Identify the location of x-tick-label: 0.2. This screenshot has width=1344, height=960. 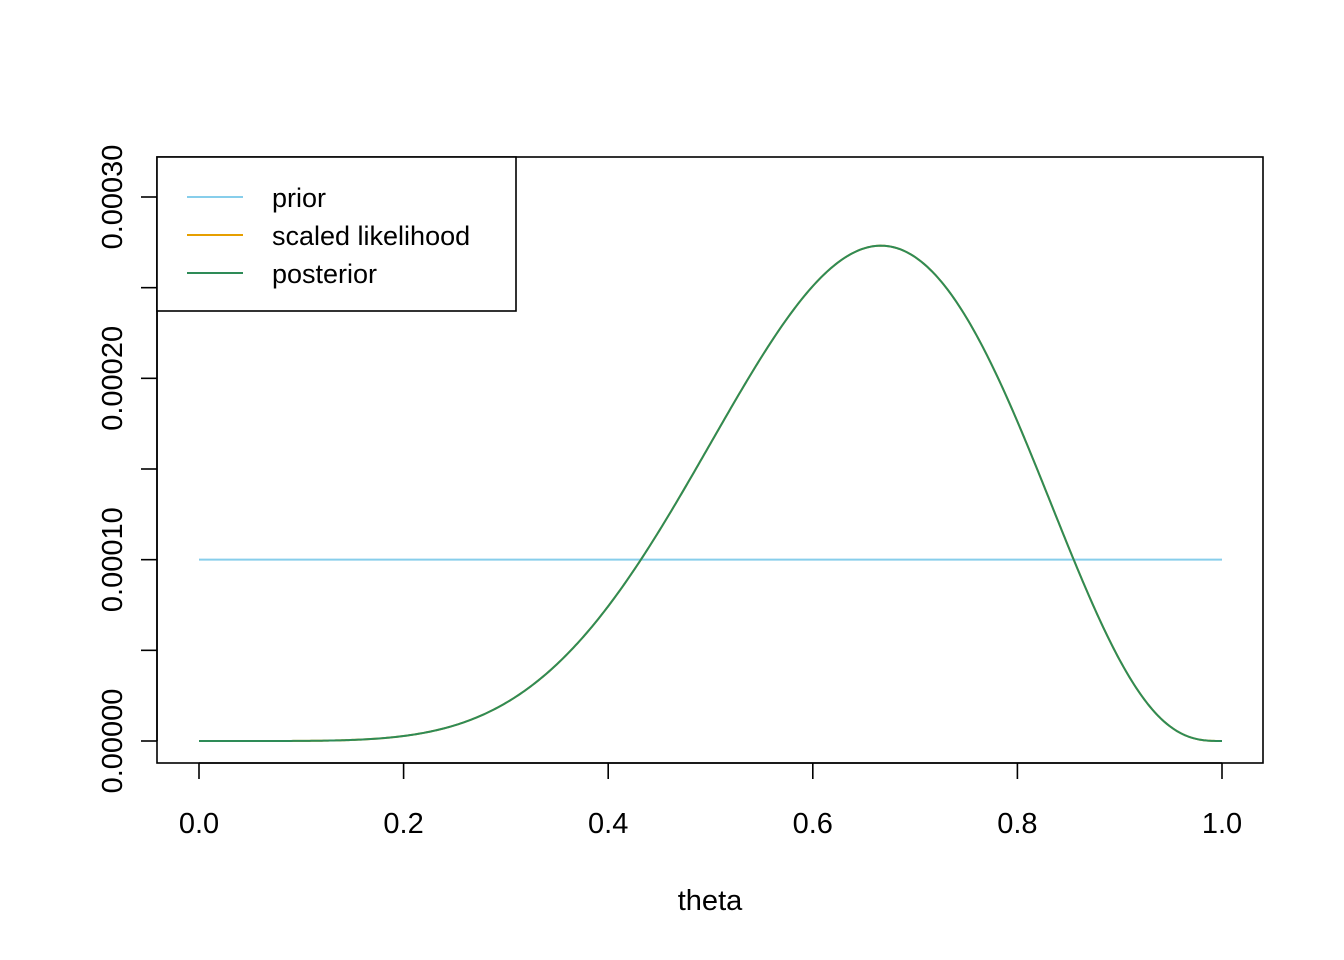
(403, 824).